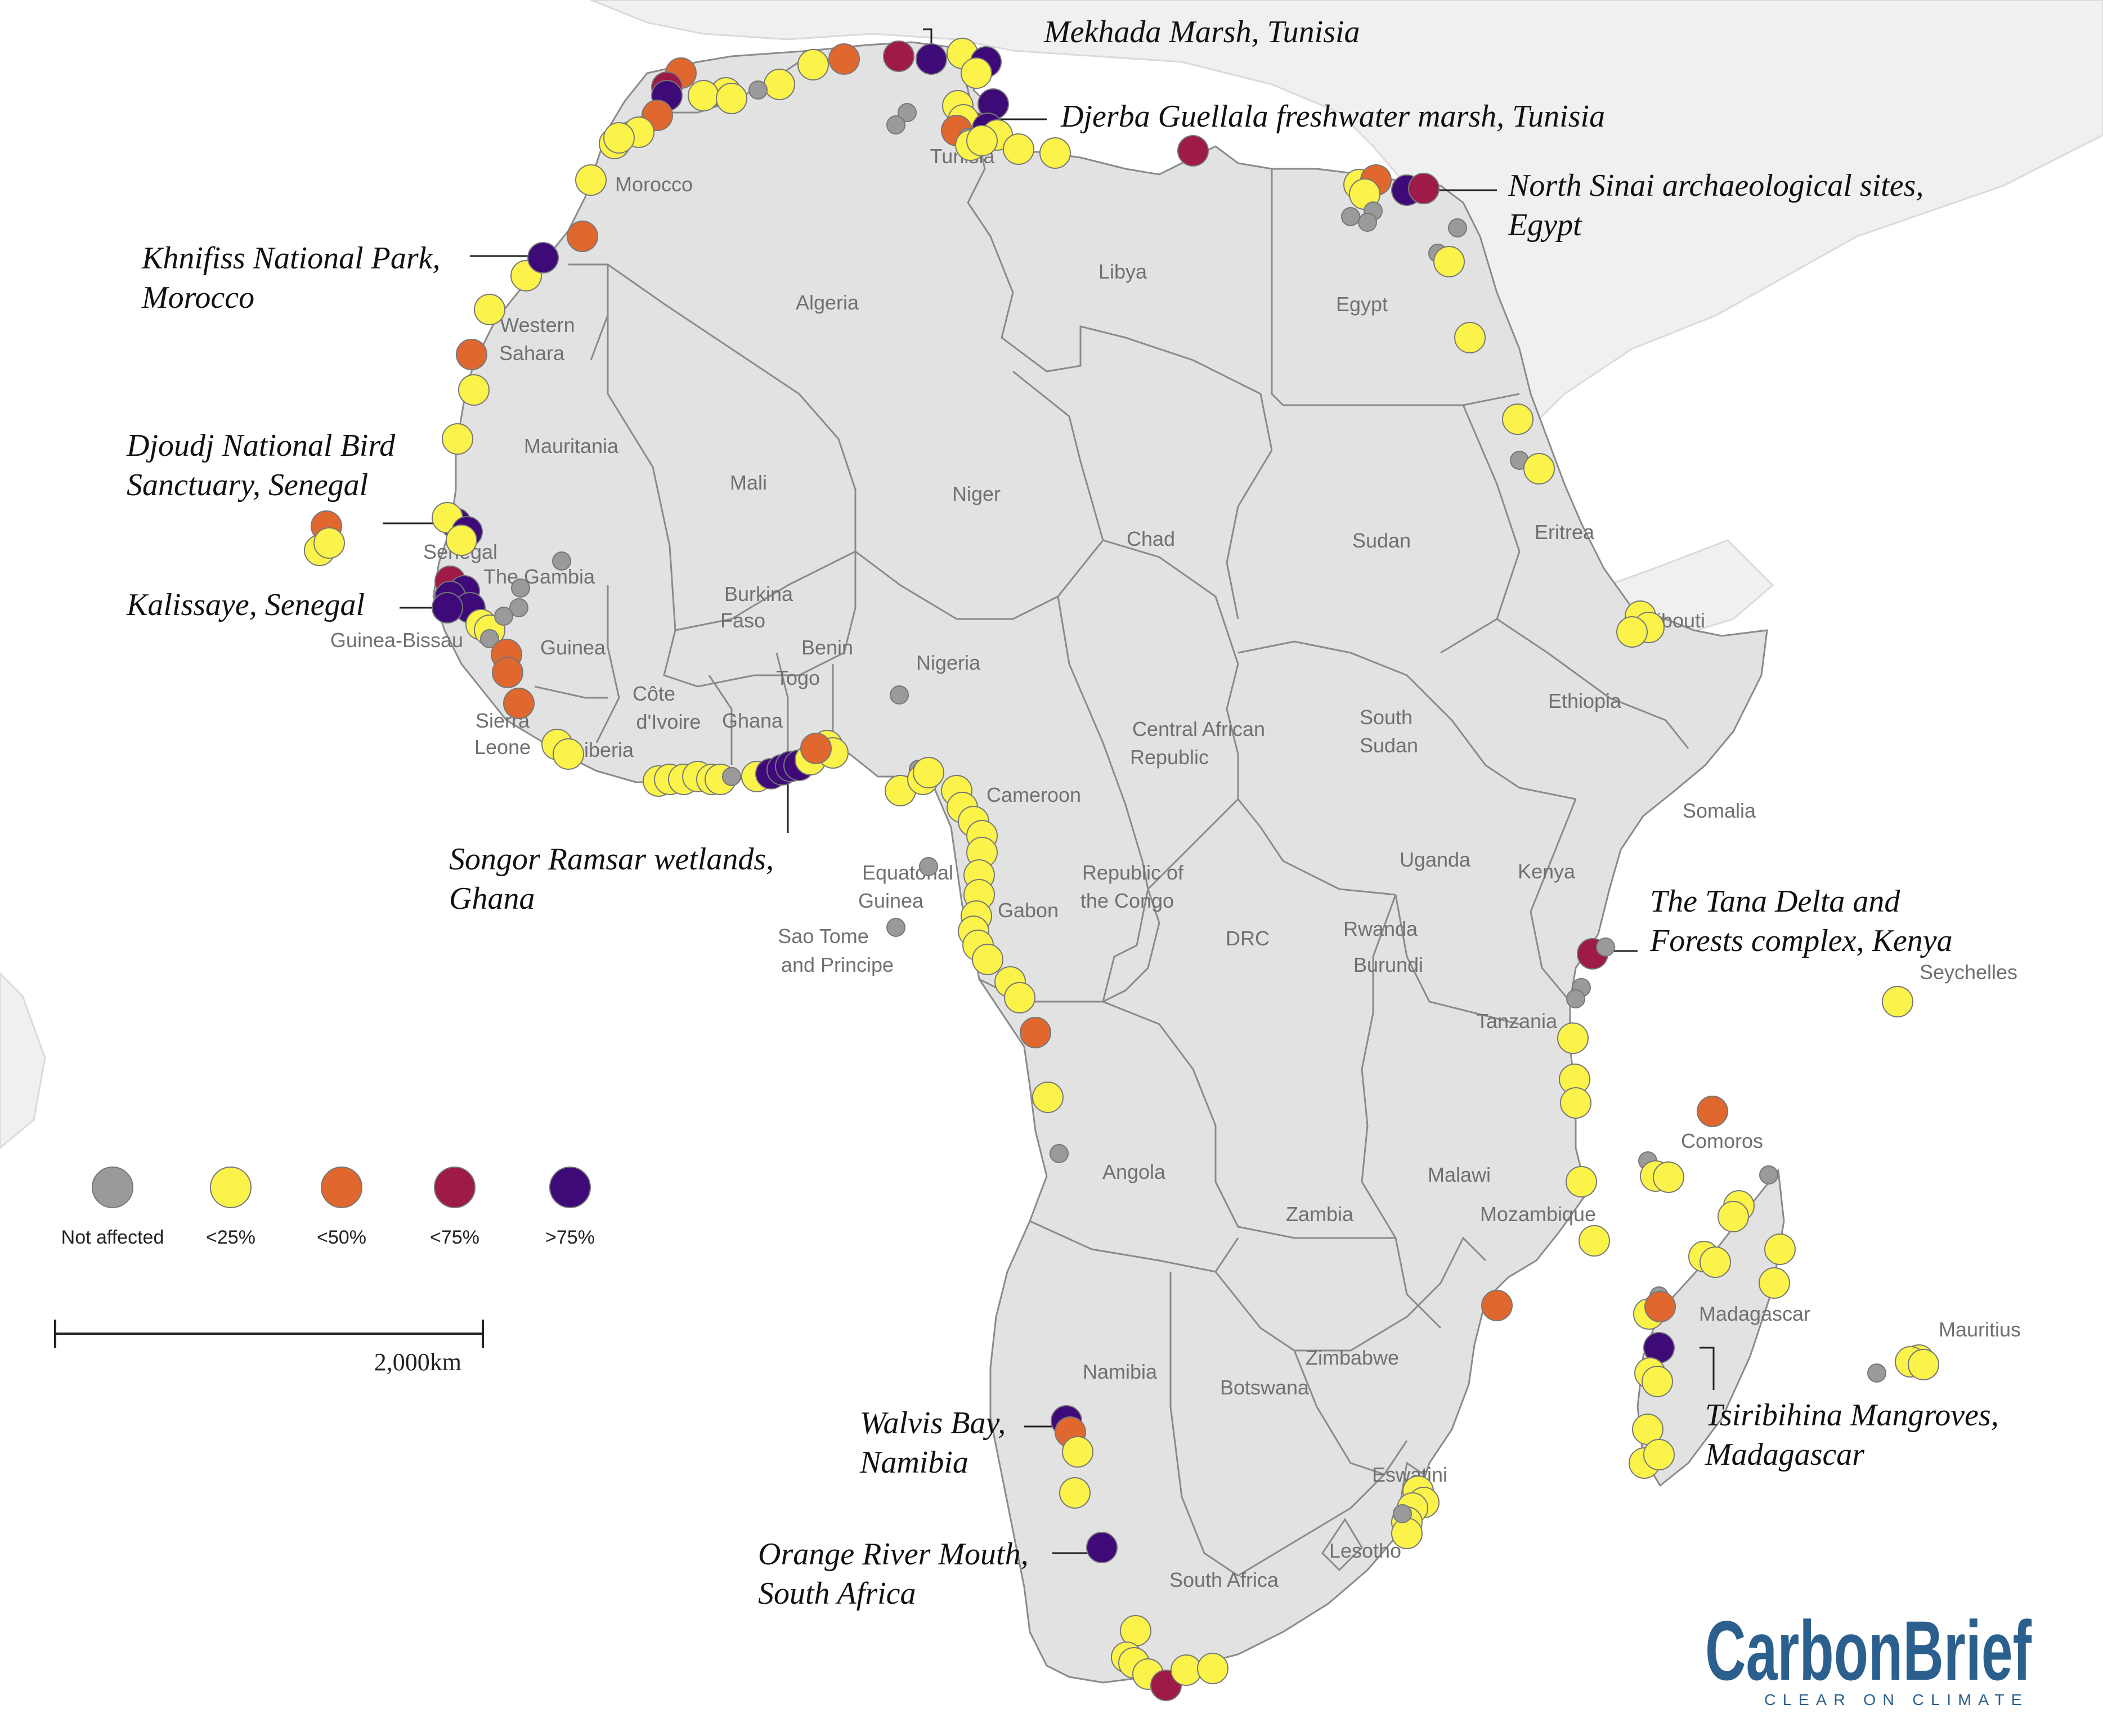 The image size is (2103, 1736). Describe the element at coordinates (758, 593) in the screenshot. I see `country-label-burkina-1: Burkina` at that location.